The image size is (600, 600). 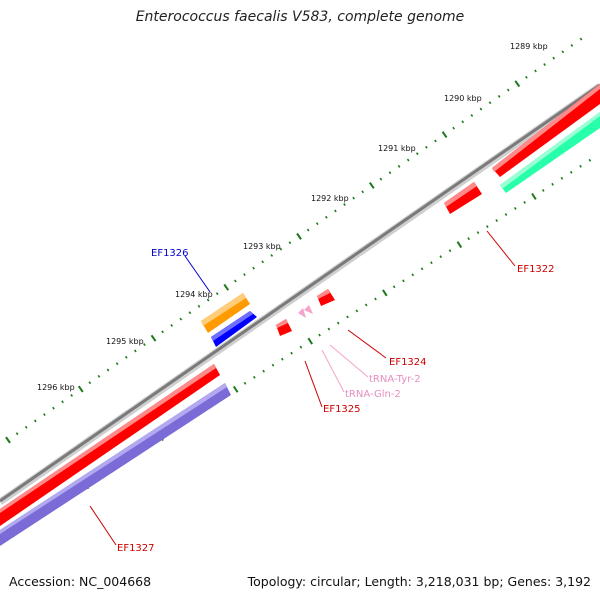 I want to click on tick-label-1296: 1296 kbp, so click(x=56, y=387).